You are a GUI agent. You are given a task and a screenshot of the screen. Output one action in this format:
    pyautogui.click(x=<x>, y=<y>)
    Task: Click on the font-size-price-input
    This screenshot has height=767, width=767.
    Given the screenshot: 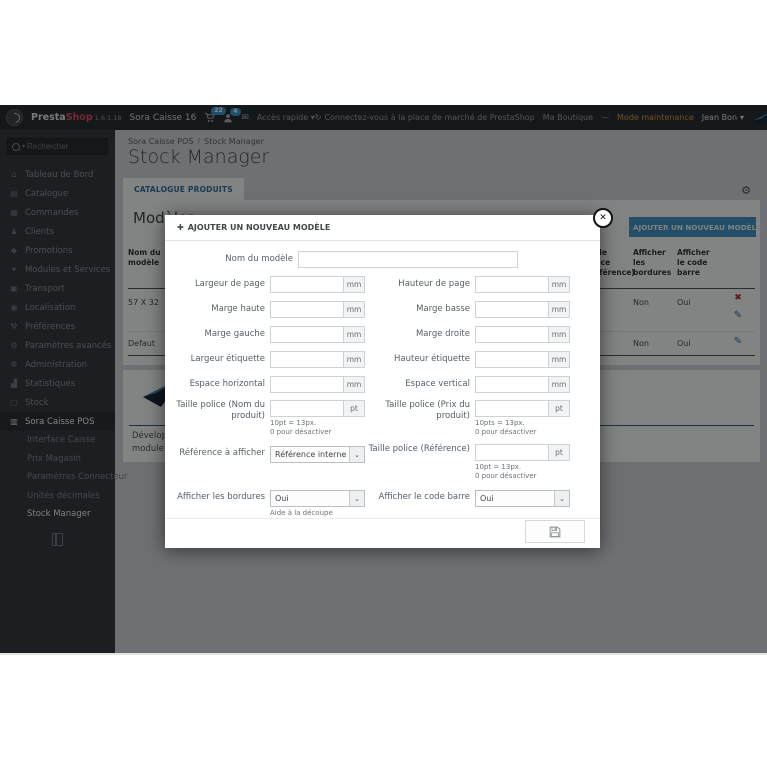 What is the action you would take?
    pyautogui.click(x=511, y=408)
    